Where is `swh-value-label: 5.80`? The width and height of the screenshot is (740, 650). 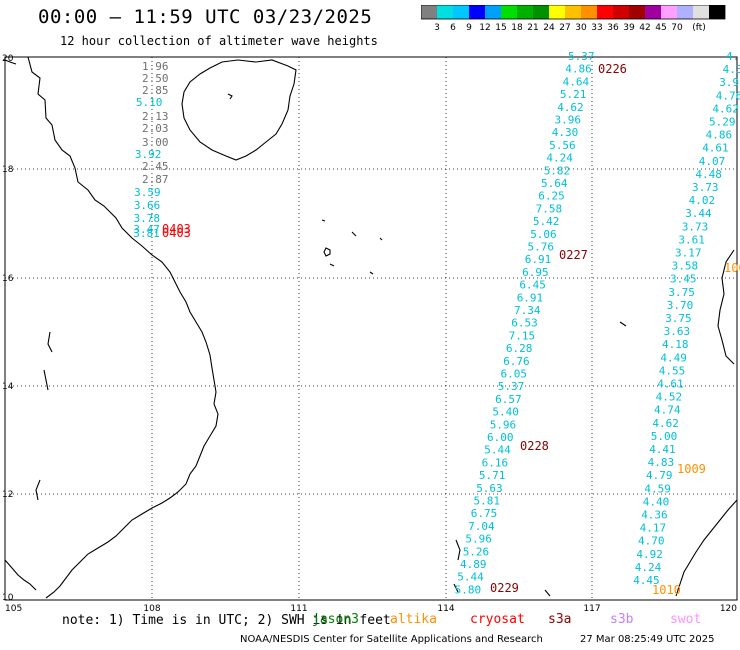 swh-value-label: 5.80 is located at coordinates (468, 589).